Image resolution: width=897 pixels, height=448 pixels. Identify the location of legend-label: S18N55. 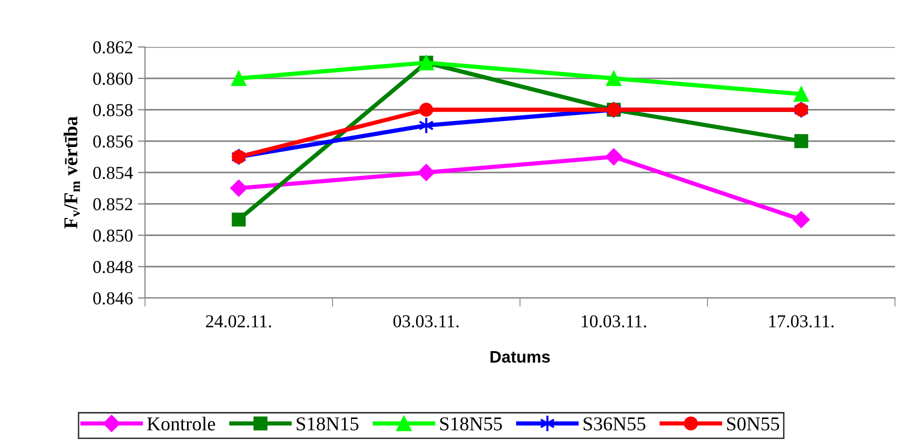
(471, 423).